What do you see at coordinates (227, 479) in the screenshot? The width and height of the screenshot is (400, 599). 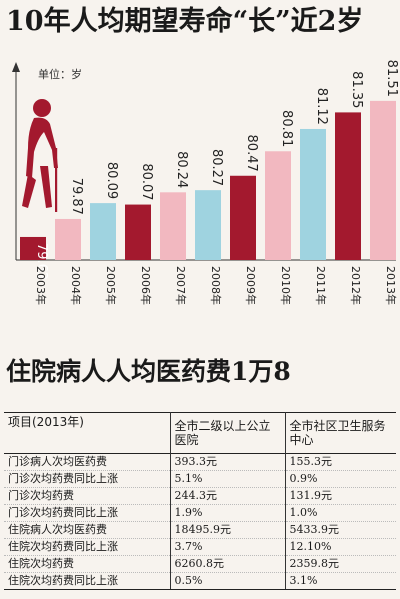 I see `cell-hospital: 5.1%` at bounding box center [227, 479].